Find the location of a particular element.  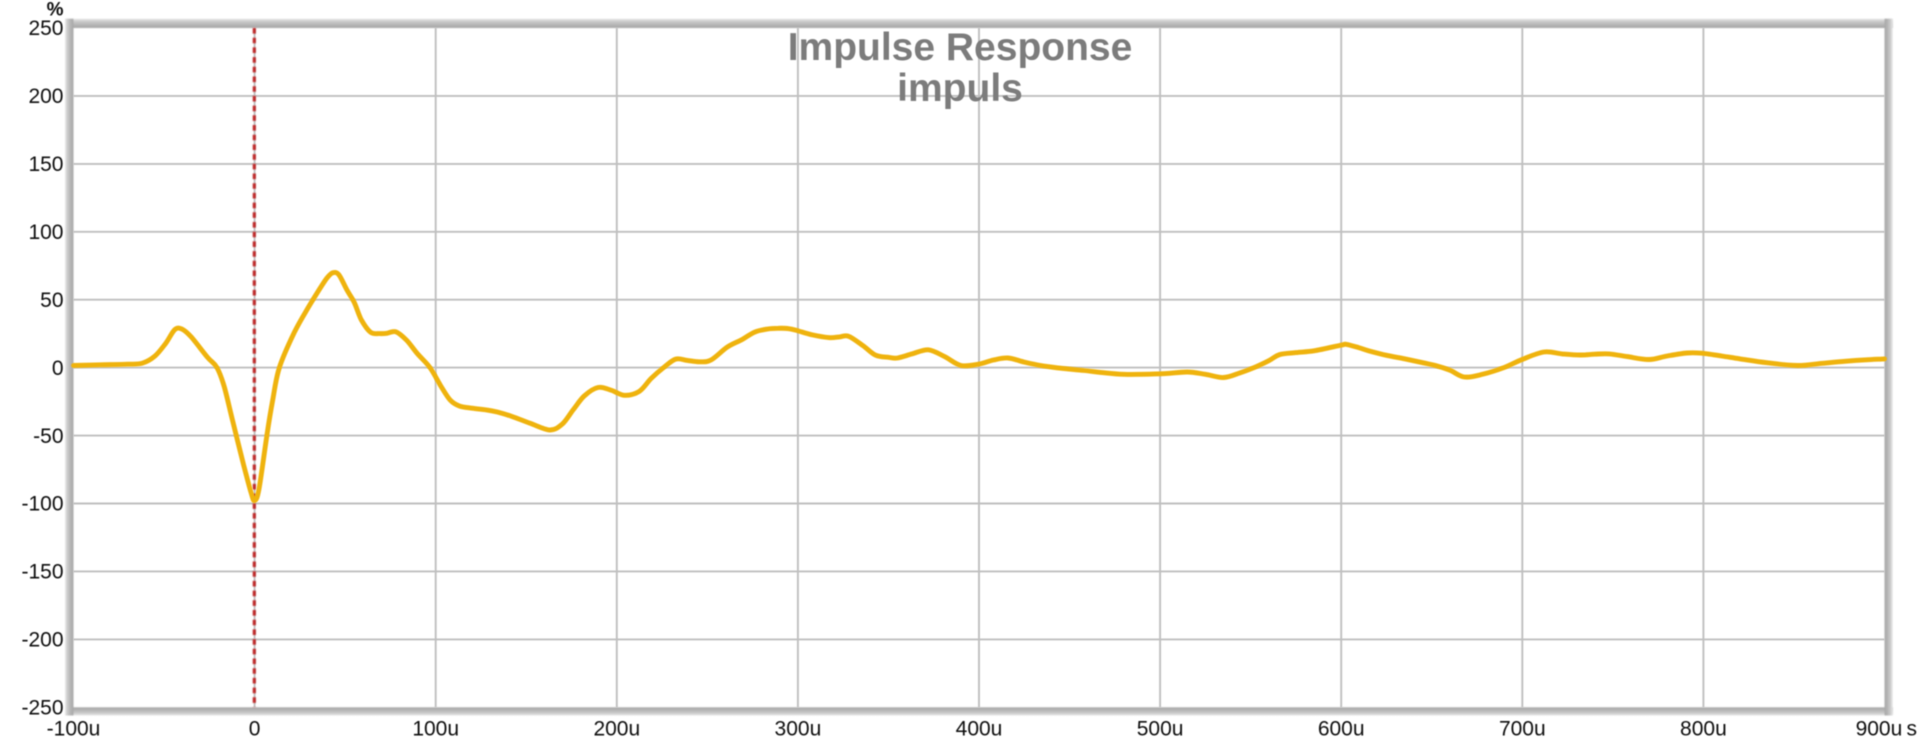

svg-text: 800u is located at coordinates (1703, 729).